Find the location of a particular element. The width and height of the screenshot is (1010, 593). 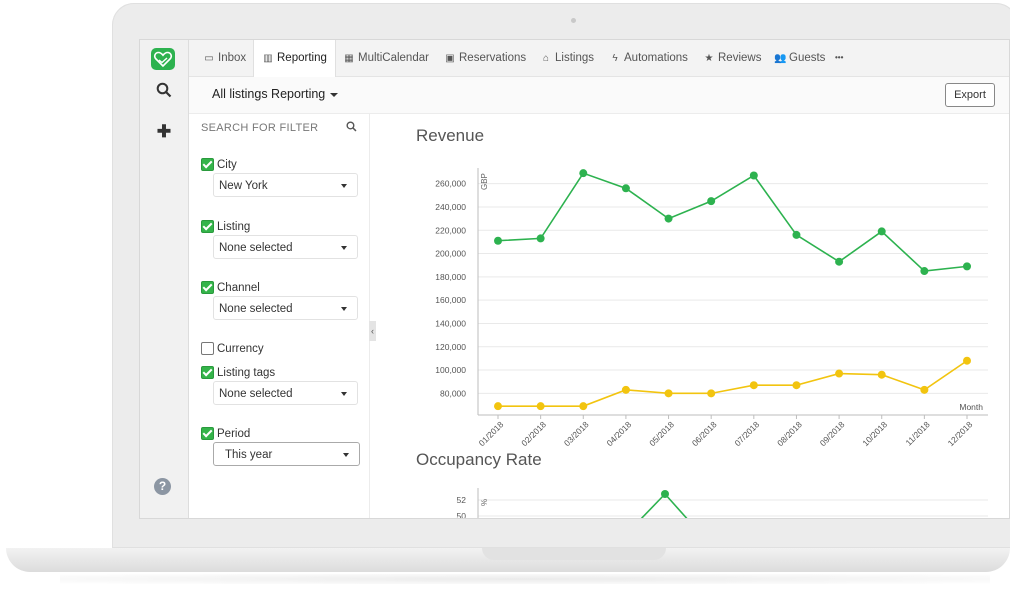

app-logo is located at coordinates (163, 59).